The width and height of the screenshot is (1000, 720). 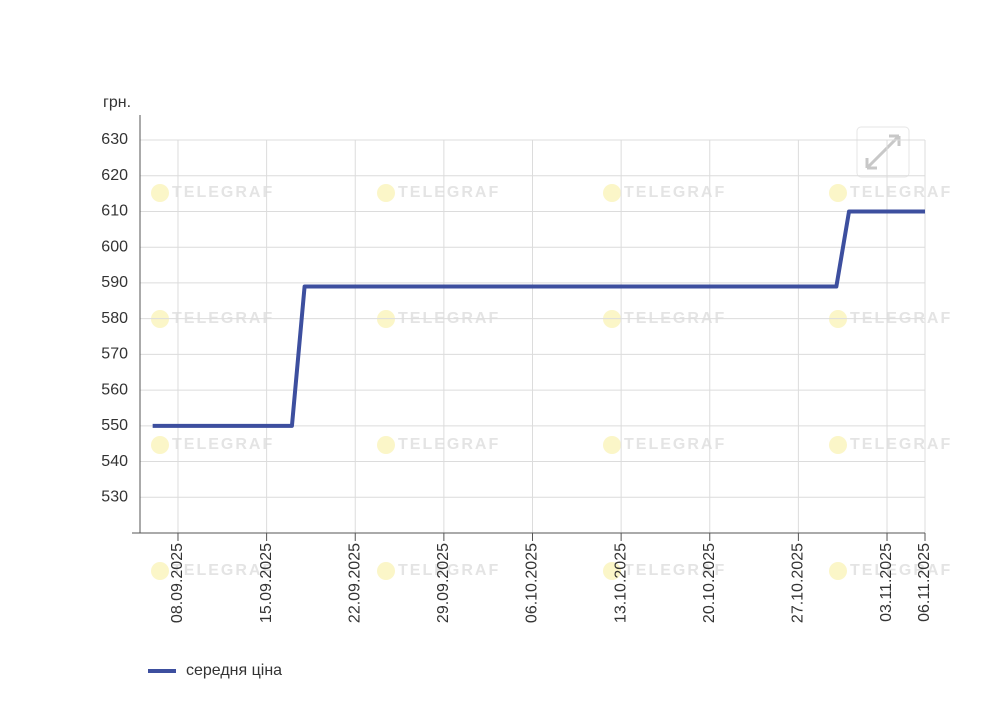 I want to click on y-tick-label: 550, so click(x=114, y=425).